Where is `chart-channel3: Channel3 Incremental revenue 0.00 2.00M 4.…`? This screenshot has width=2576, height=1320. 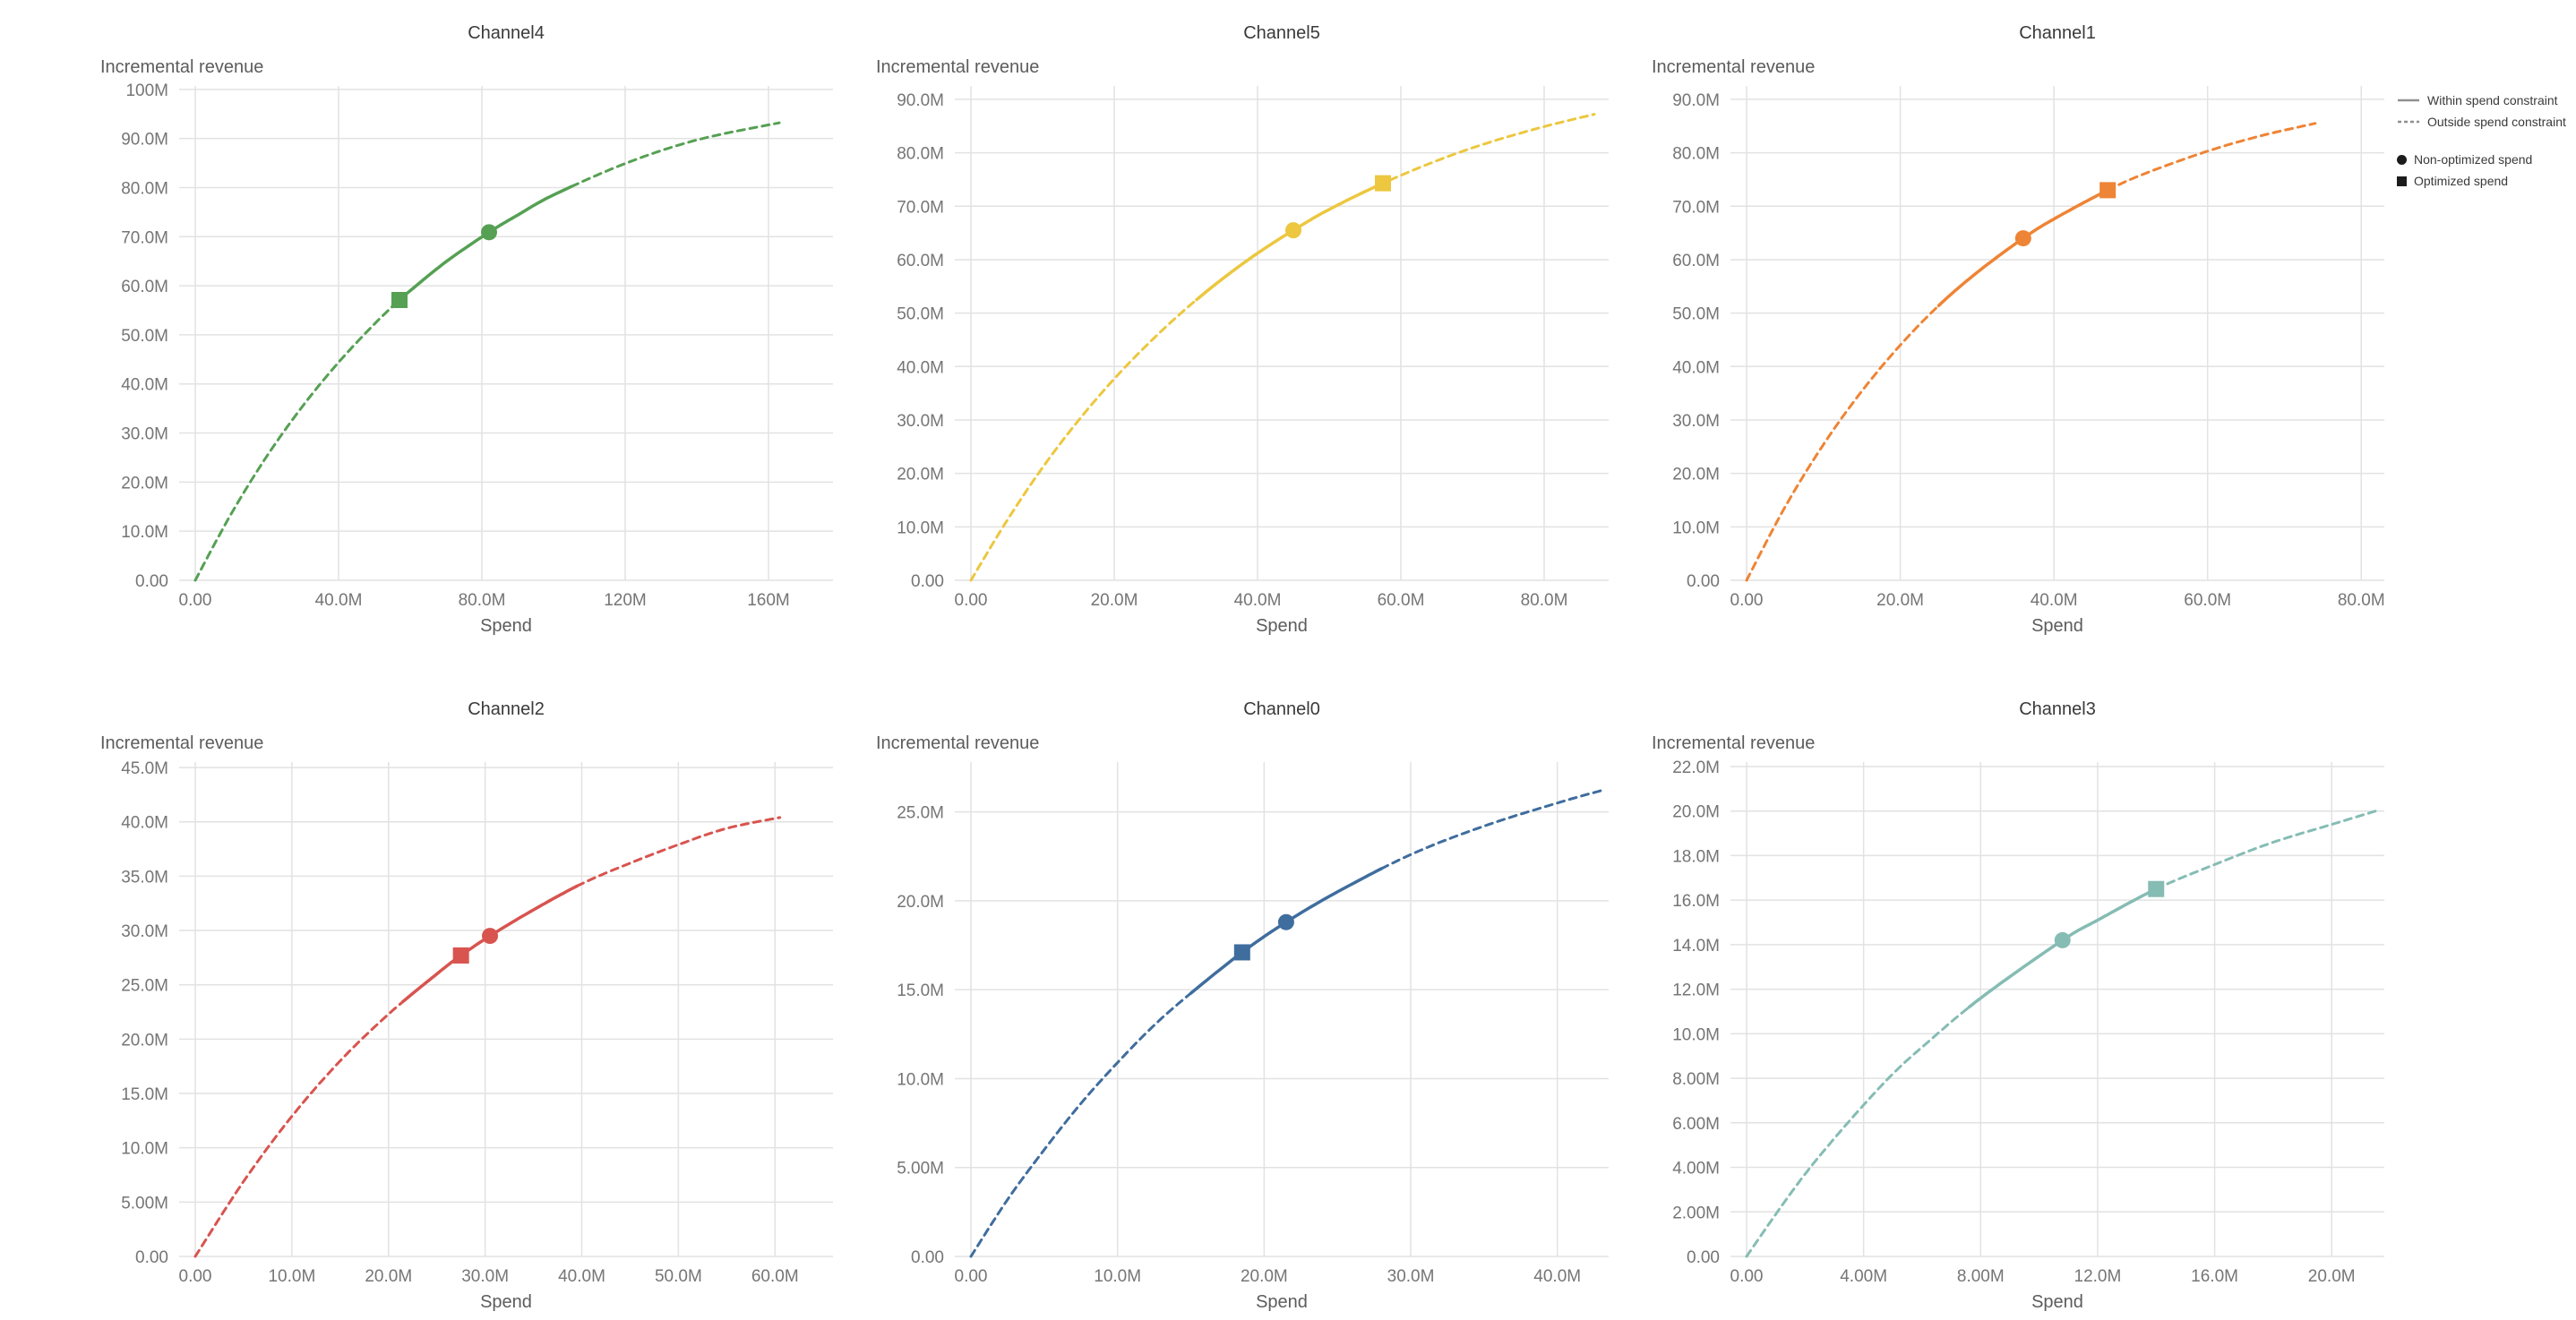 chart-channel3: Channel3 Incremental revenue 0.00 2.00M 4.… is located at coordinates (2023, 1001).